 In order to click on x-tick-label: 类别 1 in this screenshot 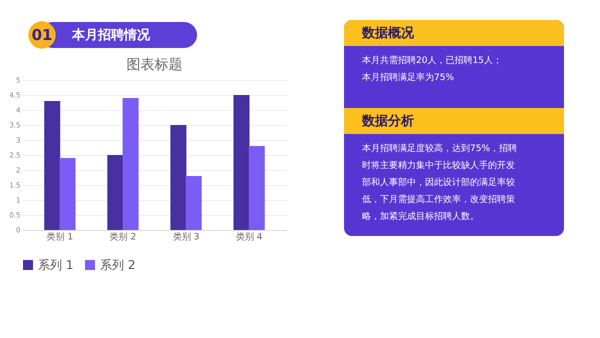, I will do `click(60, 237)`.